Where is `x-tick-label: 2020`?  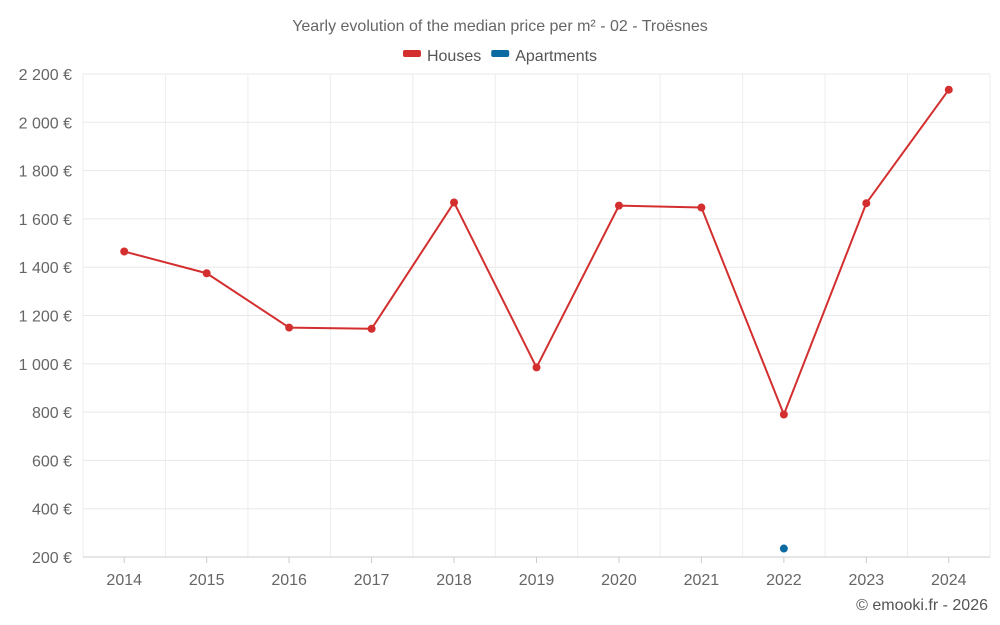 x-tick-label: 2020 is located at coordinates (619, 580).